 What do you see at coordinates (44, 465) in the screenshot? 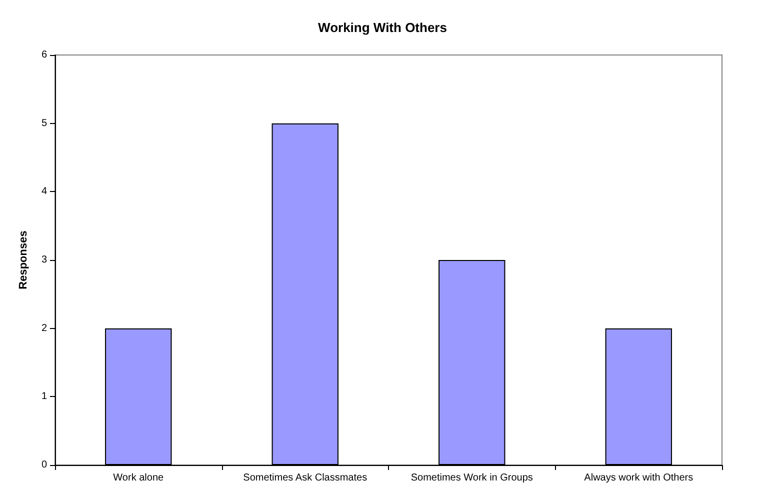
I see `y-tick-label: 0` at bounding box center [44, 465].